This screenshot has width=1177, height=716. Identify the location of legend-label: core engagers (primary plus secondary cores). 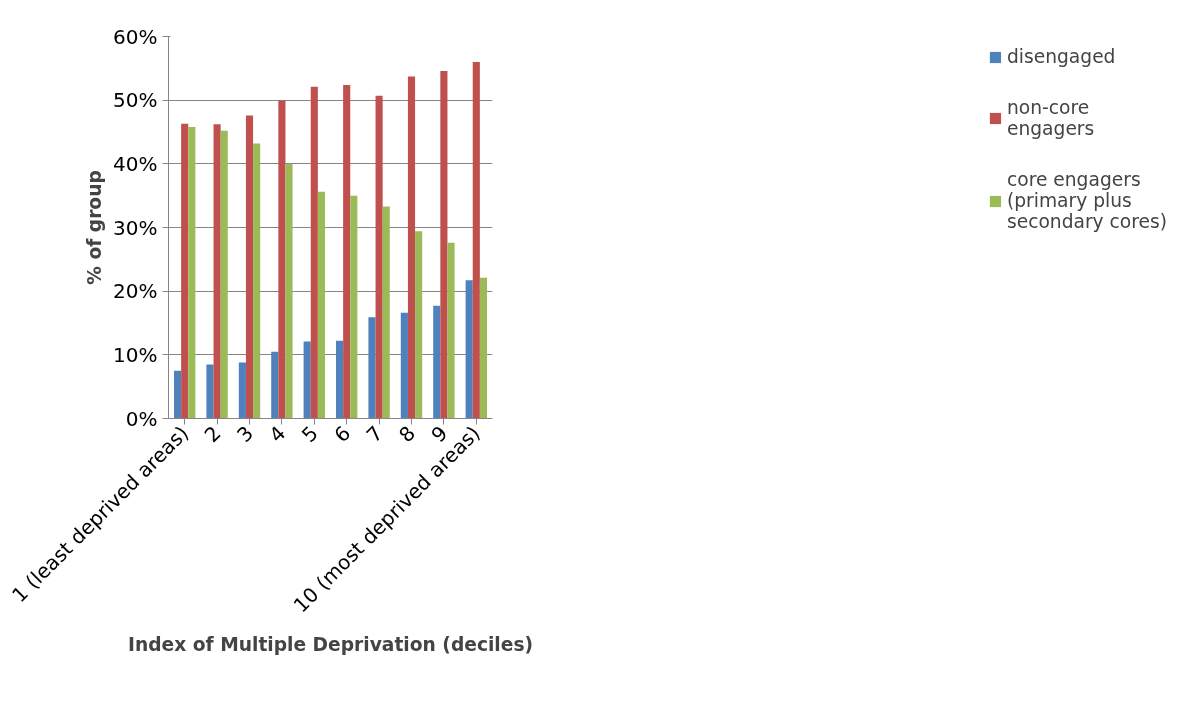
(1086, 200).